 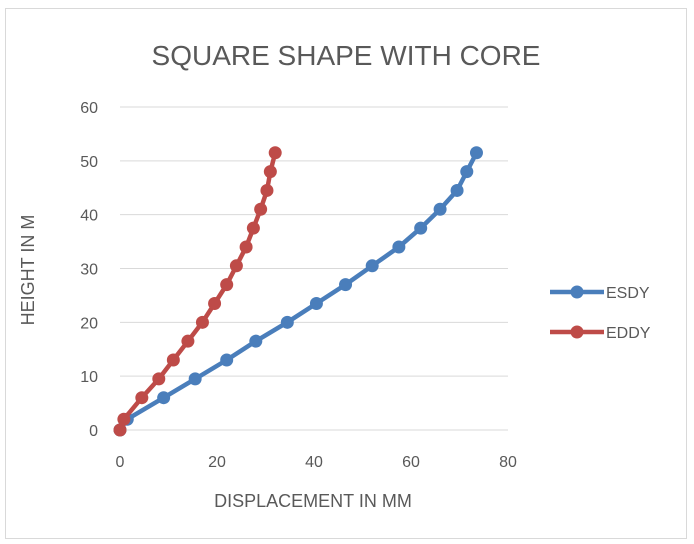 I want to click on legend-item-eddy: EDDY, so click(x=600, y=333).